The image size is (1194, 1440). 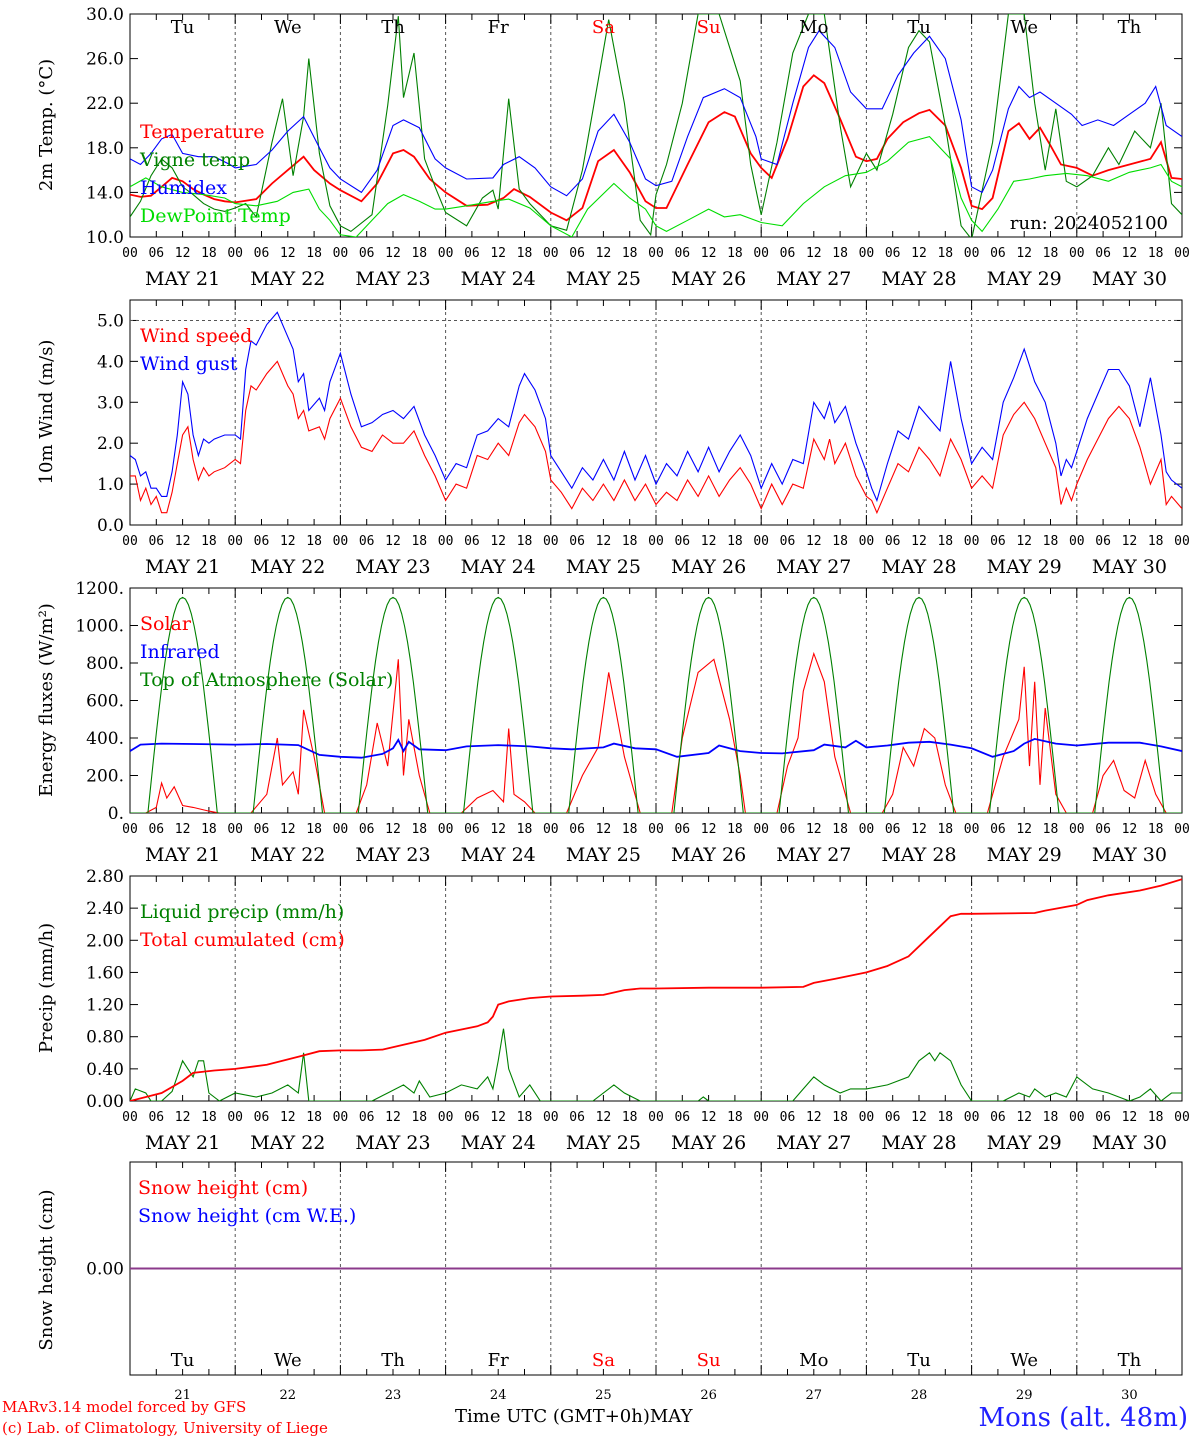 What do you see at coordinates (709, 27) in the screenshot?
I see `weekday-label: Su` at bounding box center [709, 27].